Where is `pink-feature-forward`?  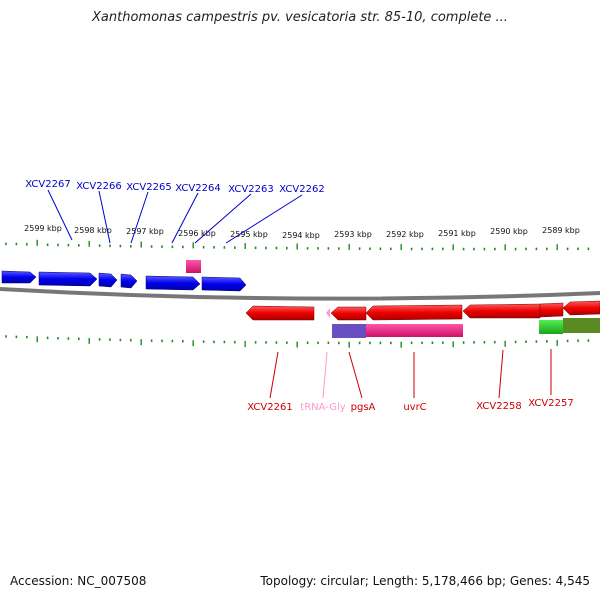
pink-feature-forward is located at coordinates (193, 266).